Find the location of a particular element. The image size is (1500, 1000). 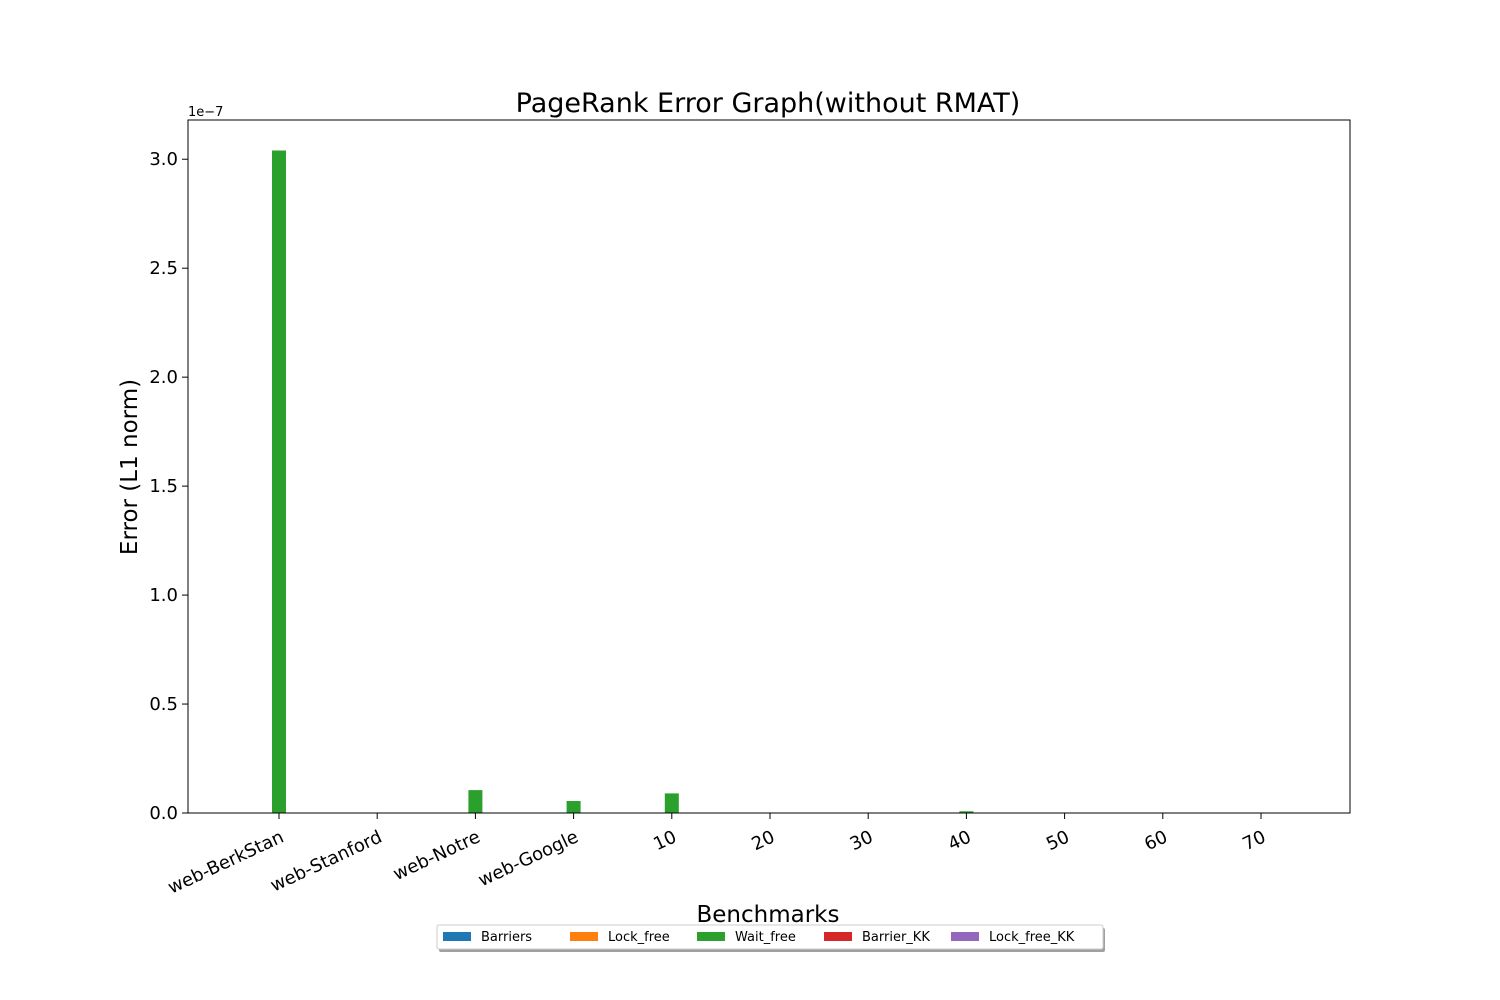

y-tick-label: 1.0 is located at coordinates (163, 595).